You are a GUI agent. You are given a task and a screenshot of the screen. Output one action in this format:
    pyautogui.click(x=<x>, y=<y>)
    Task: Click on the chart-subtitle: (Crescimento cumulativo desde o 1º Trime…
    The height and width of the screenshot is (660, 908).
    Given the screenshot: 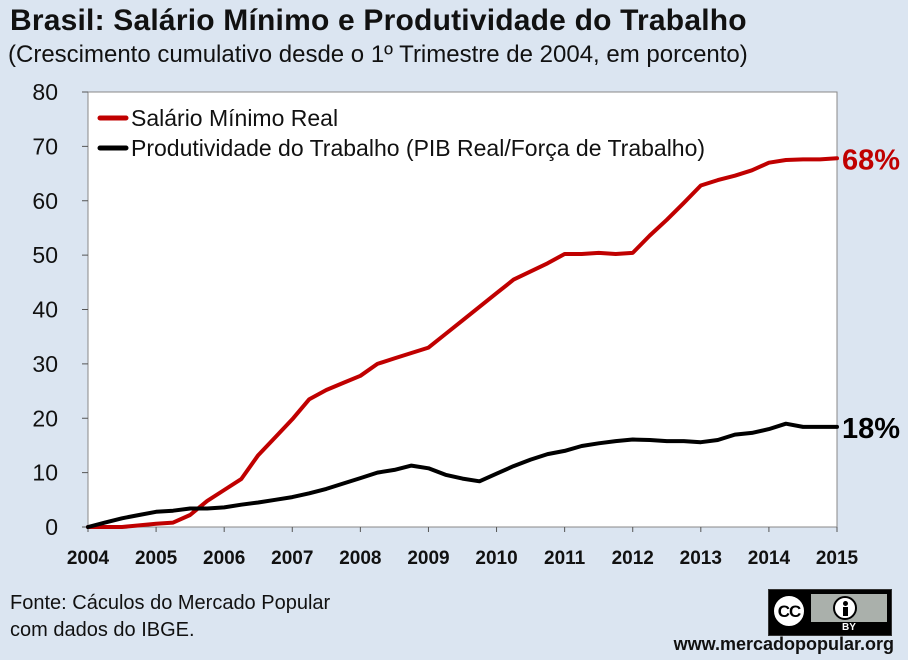 What is the action you would take?
    pyautogui.click(x=378, y=54)
    